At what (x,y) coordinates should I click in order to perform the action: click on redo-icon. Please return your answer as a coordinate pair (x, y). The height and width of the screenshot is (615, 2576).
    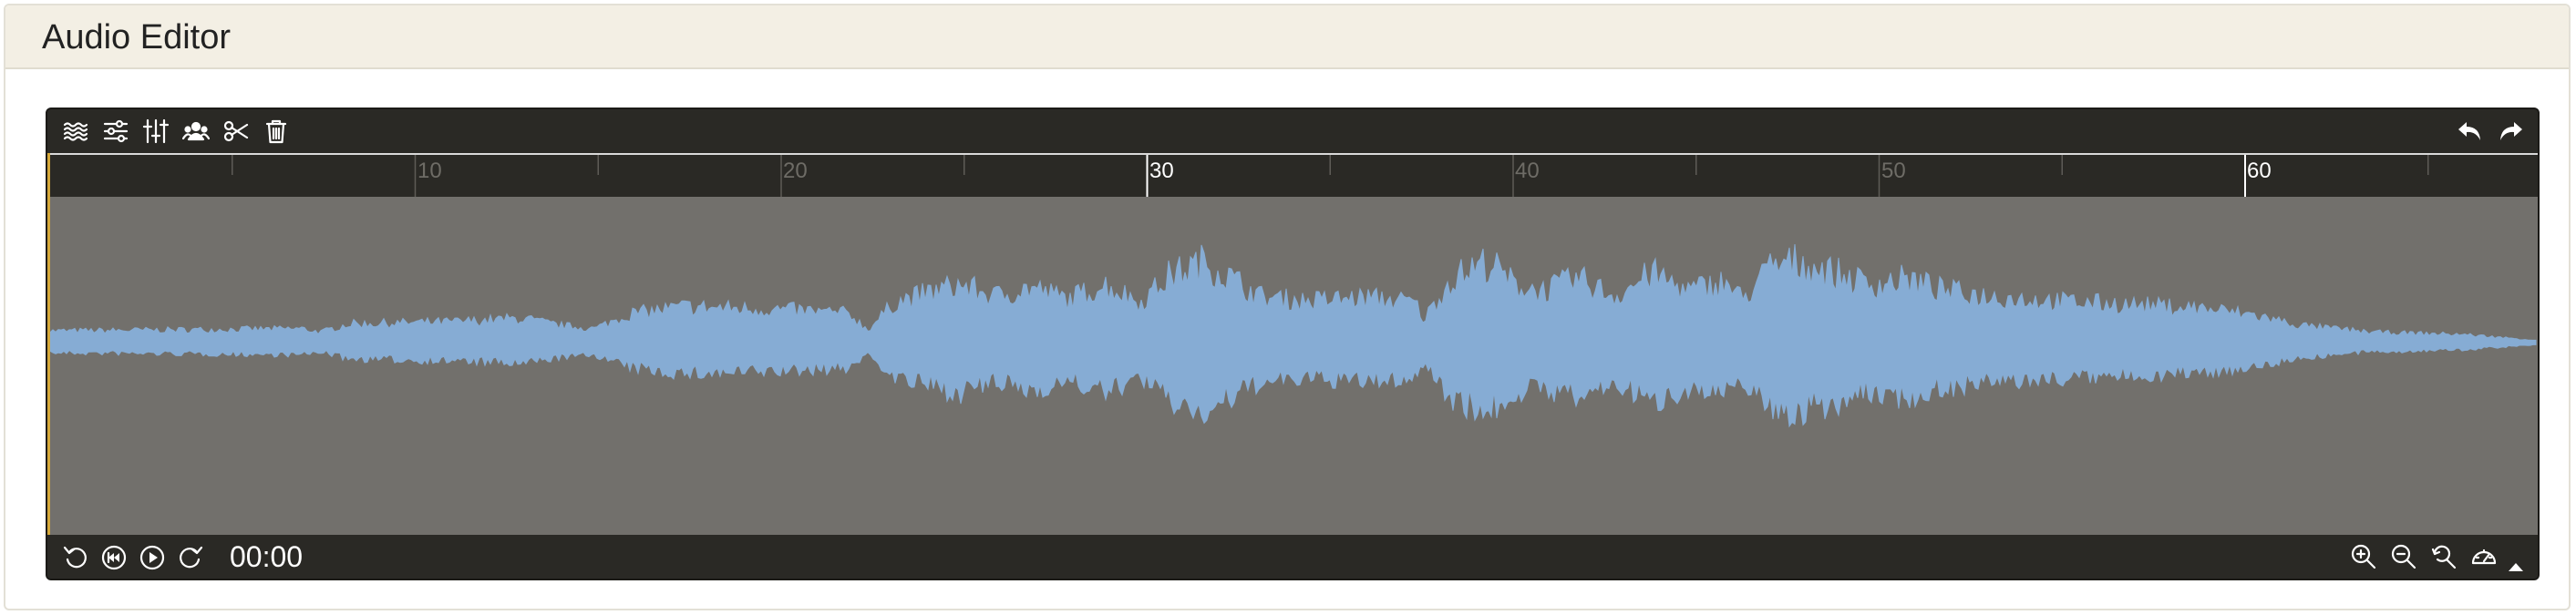
    Looking at the image, I should click on (2511, 131).